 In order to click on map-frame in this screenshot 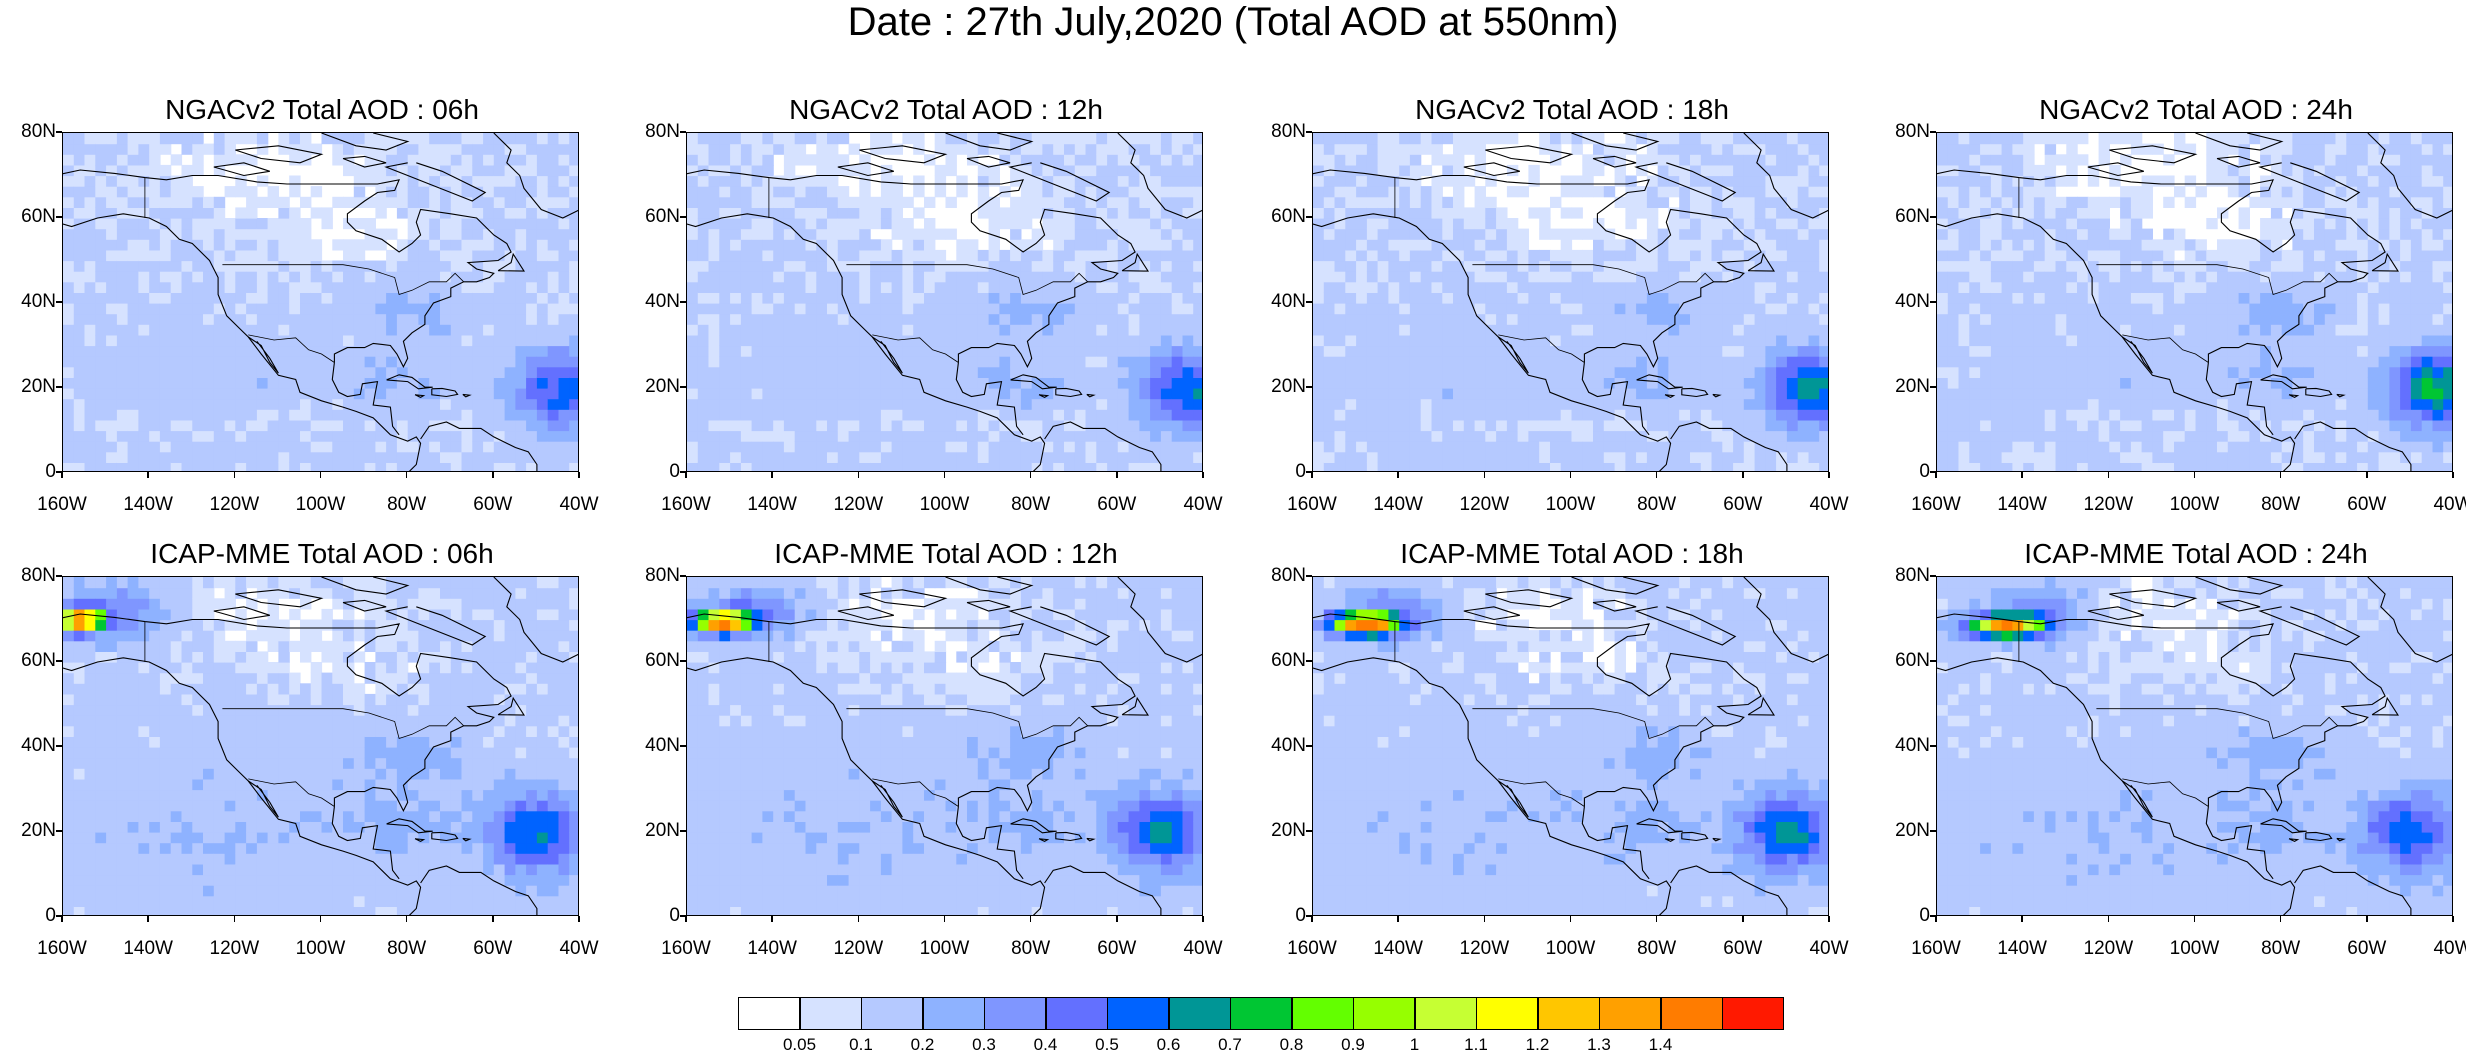, I will do `click(1570, 302)`.